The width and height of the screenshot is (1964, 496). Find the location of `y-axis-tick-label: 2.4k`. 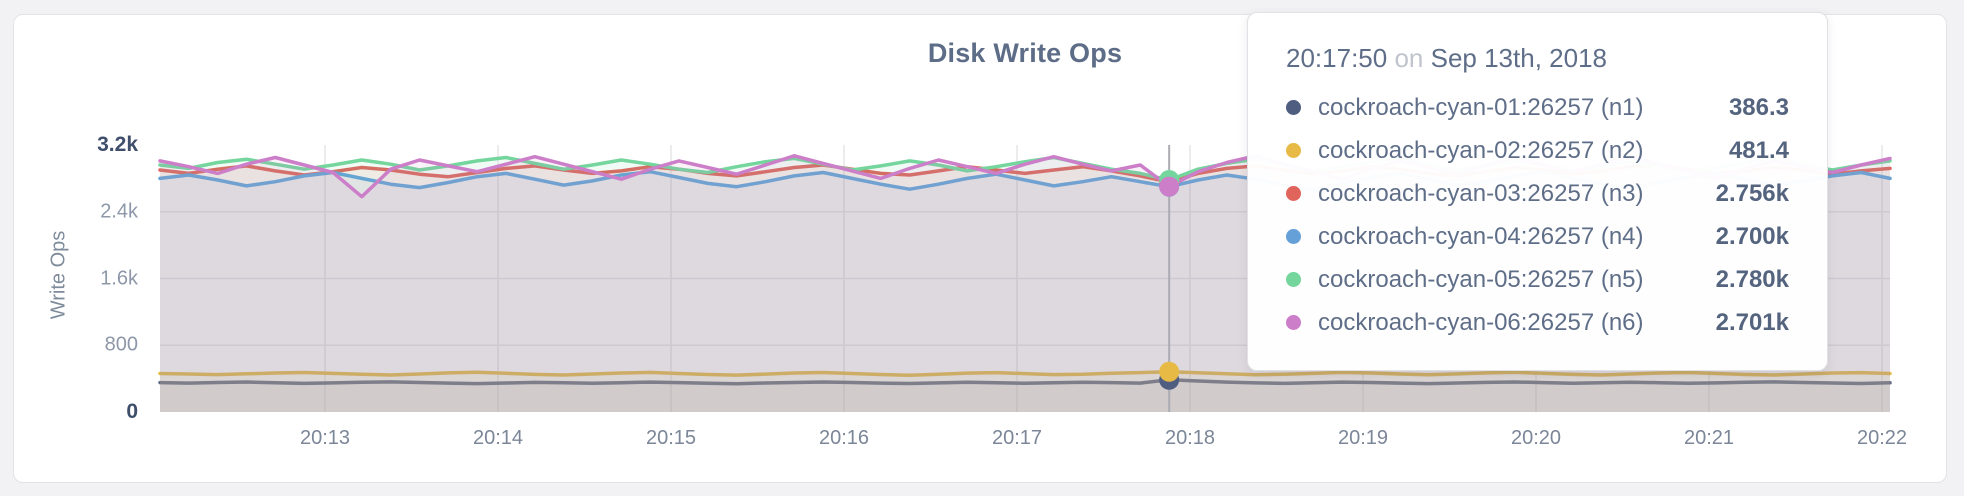

y-axis-tick-label: 2.4k is located at coordinates (119, 211).